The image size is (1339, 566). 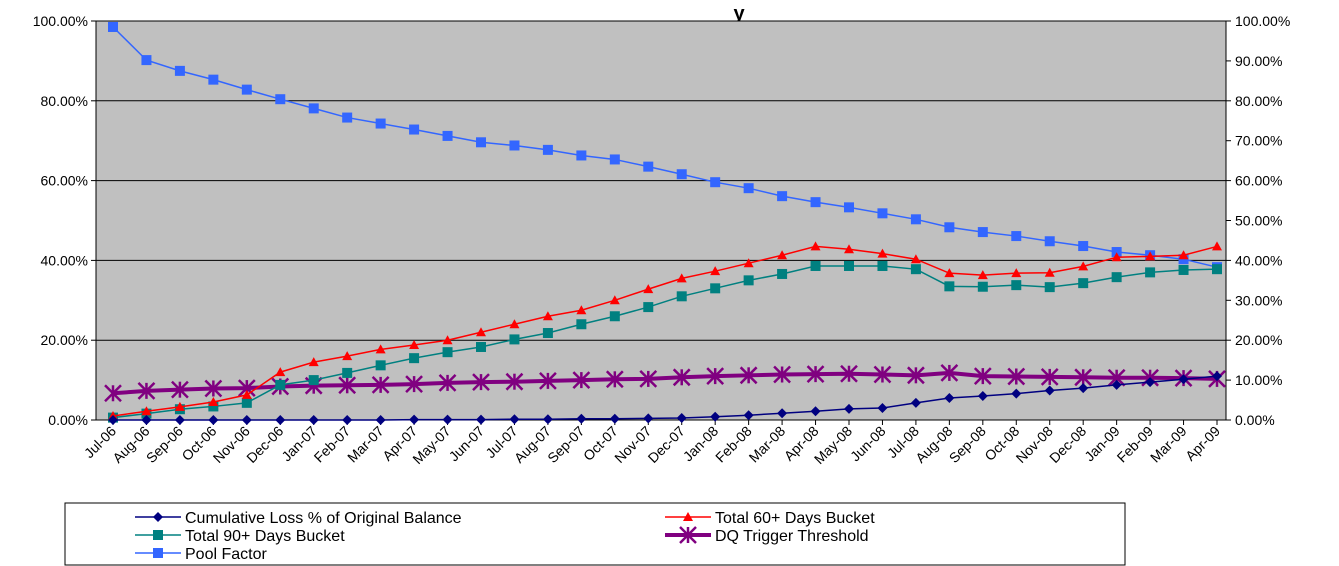 What do you see at coordinates (323, 518) in the screenshot?
I see `legend-label: Cumulative Loss % of Original Balance` at bounding box center [323, 518].